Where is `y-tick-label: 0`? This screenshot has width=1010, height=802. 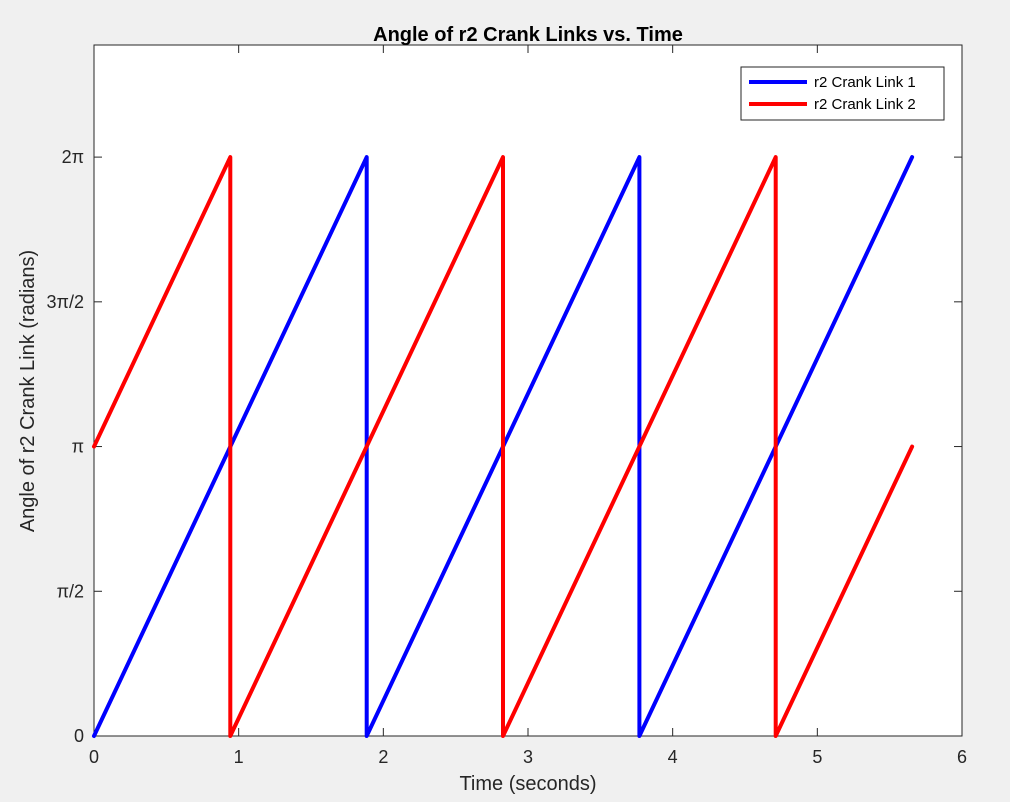 y-tick-label: 0 is located at coordinates (79, 736).